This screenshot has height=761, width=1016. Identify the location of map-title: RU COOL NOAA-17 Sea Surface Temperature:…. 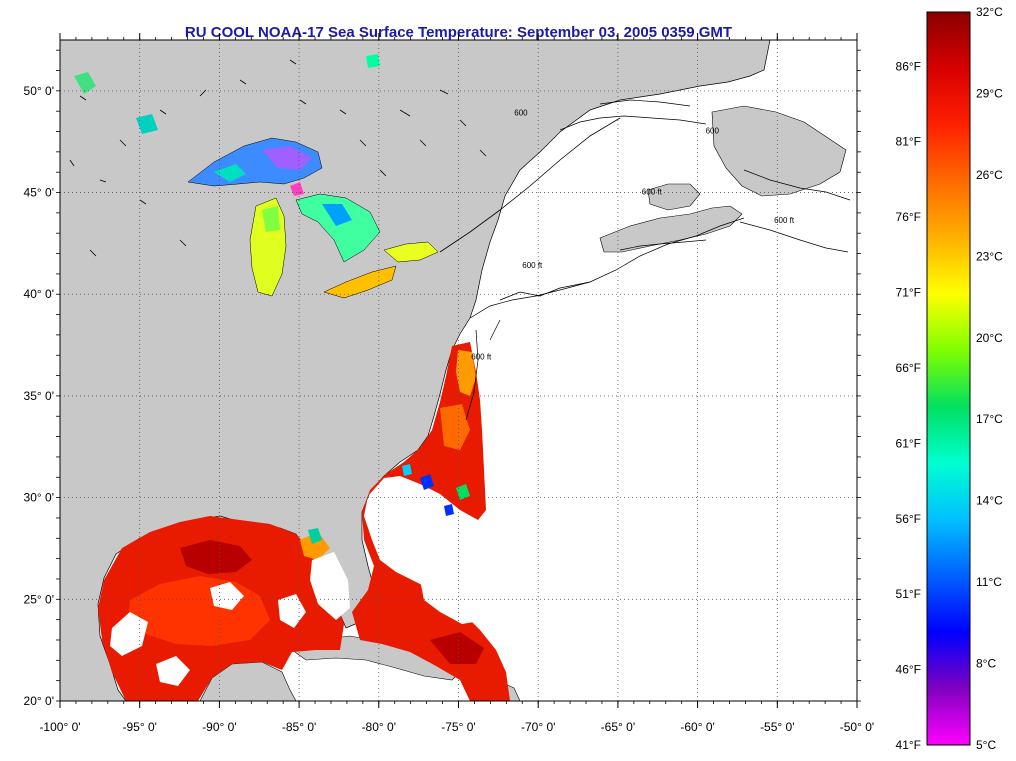
(458, 32).